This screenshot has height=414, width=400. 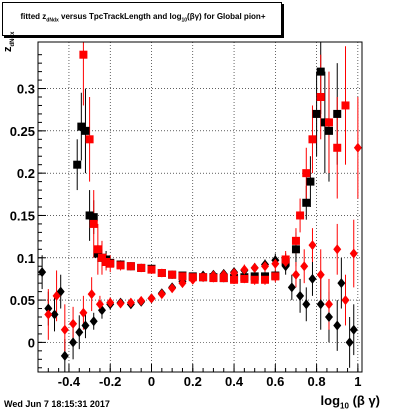 What do you see at coordinates (69, 381) in the screenshot?
I see `x-tick-label: -0.4` at bounding box center [69, 381].